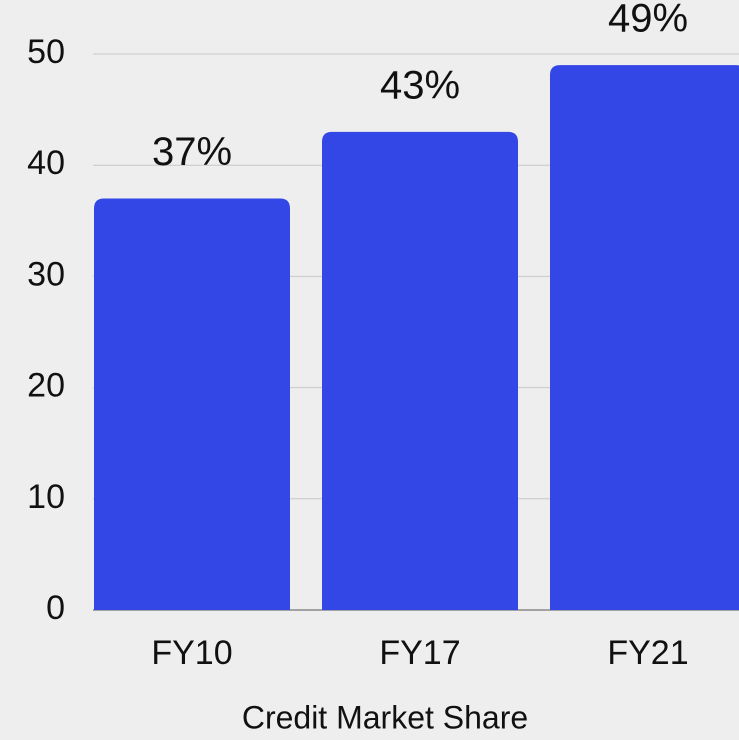 This screenshot has width=739, height=740. Describe the element at coordinates (385, 717) in the screenshot. I see `x-axis-title: Credit Market Share` at that location.